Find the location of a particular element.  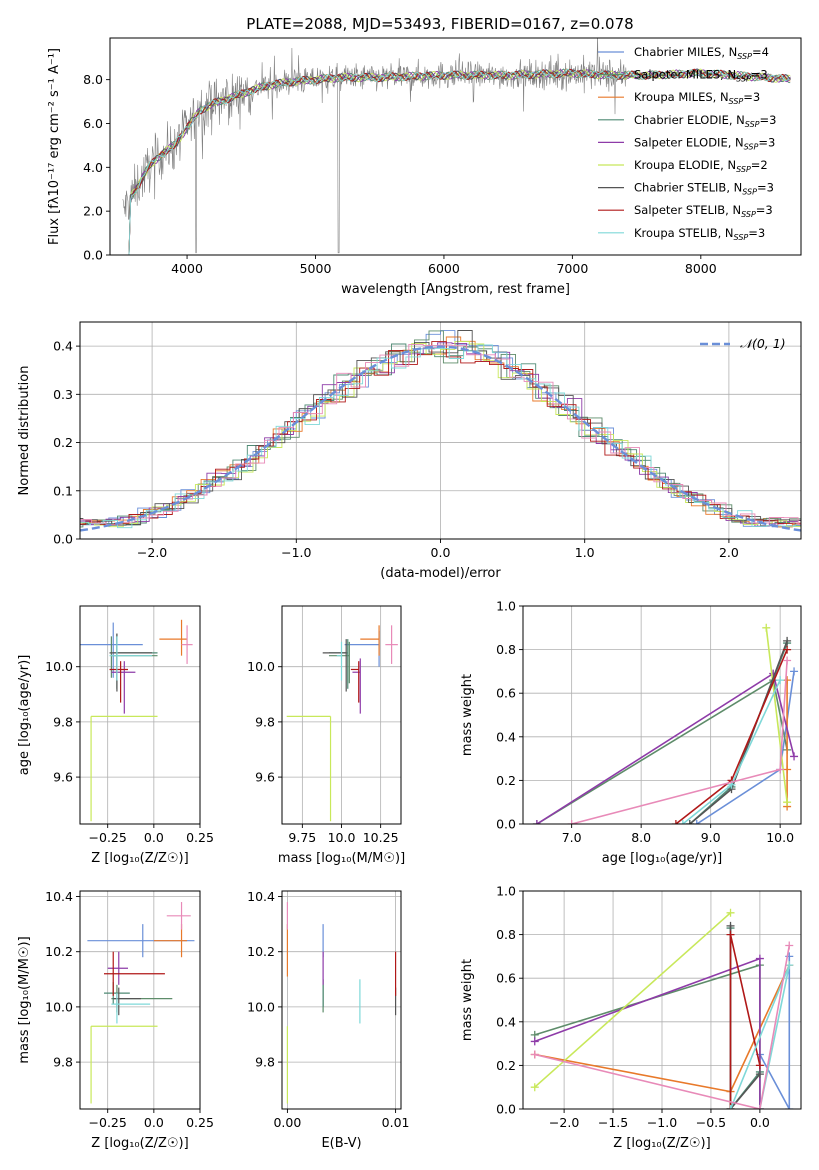

normal-distribution-curve is located at coordinates (440, 438).